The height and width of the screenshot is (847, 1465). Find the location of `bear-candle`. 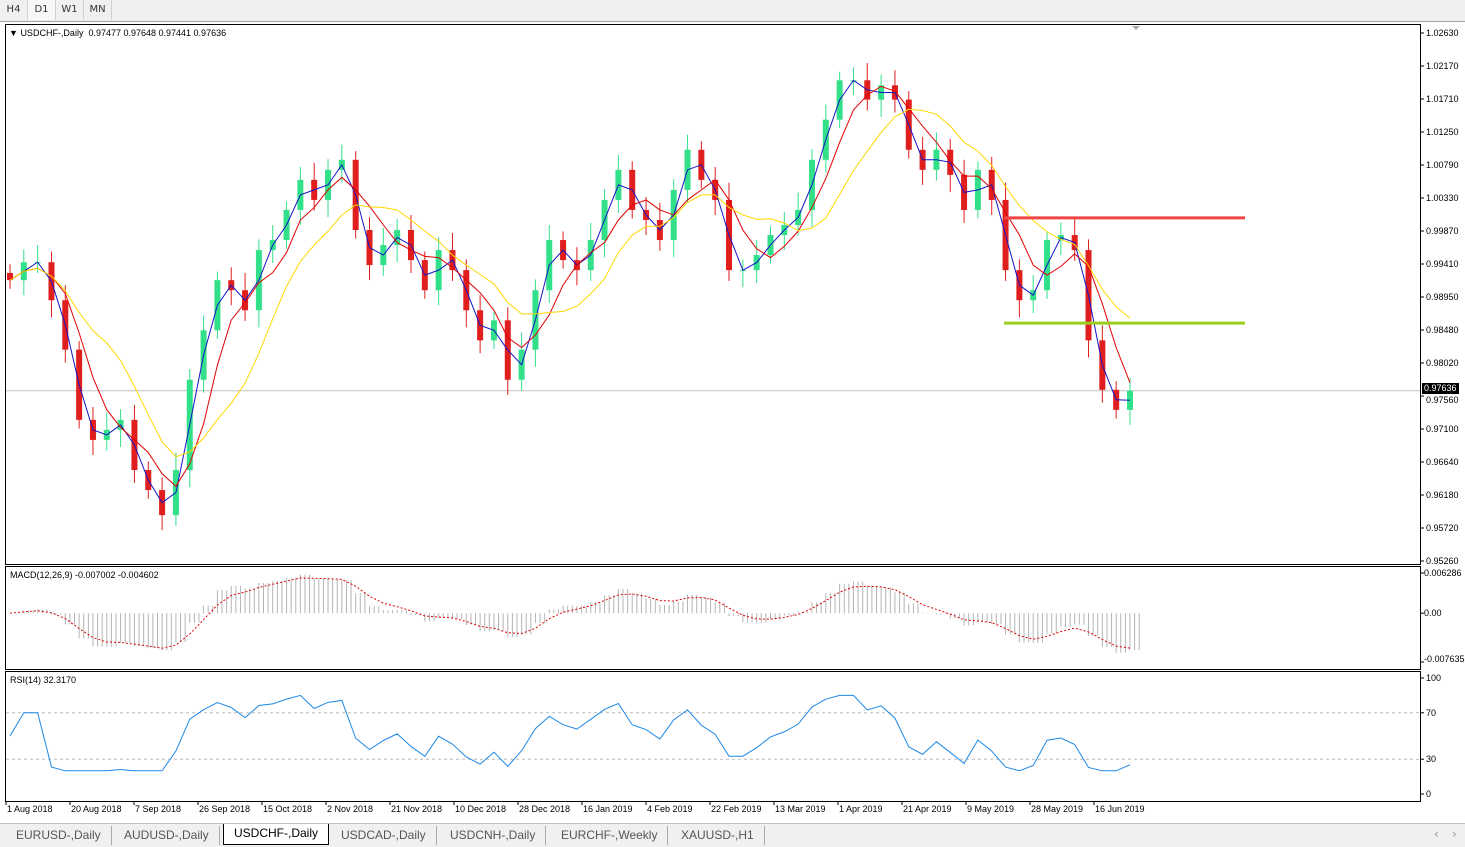

bear-candle is located at coordinates (10, 277).